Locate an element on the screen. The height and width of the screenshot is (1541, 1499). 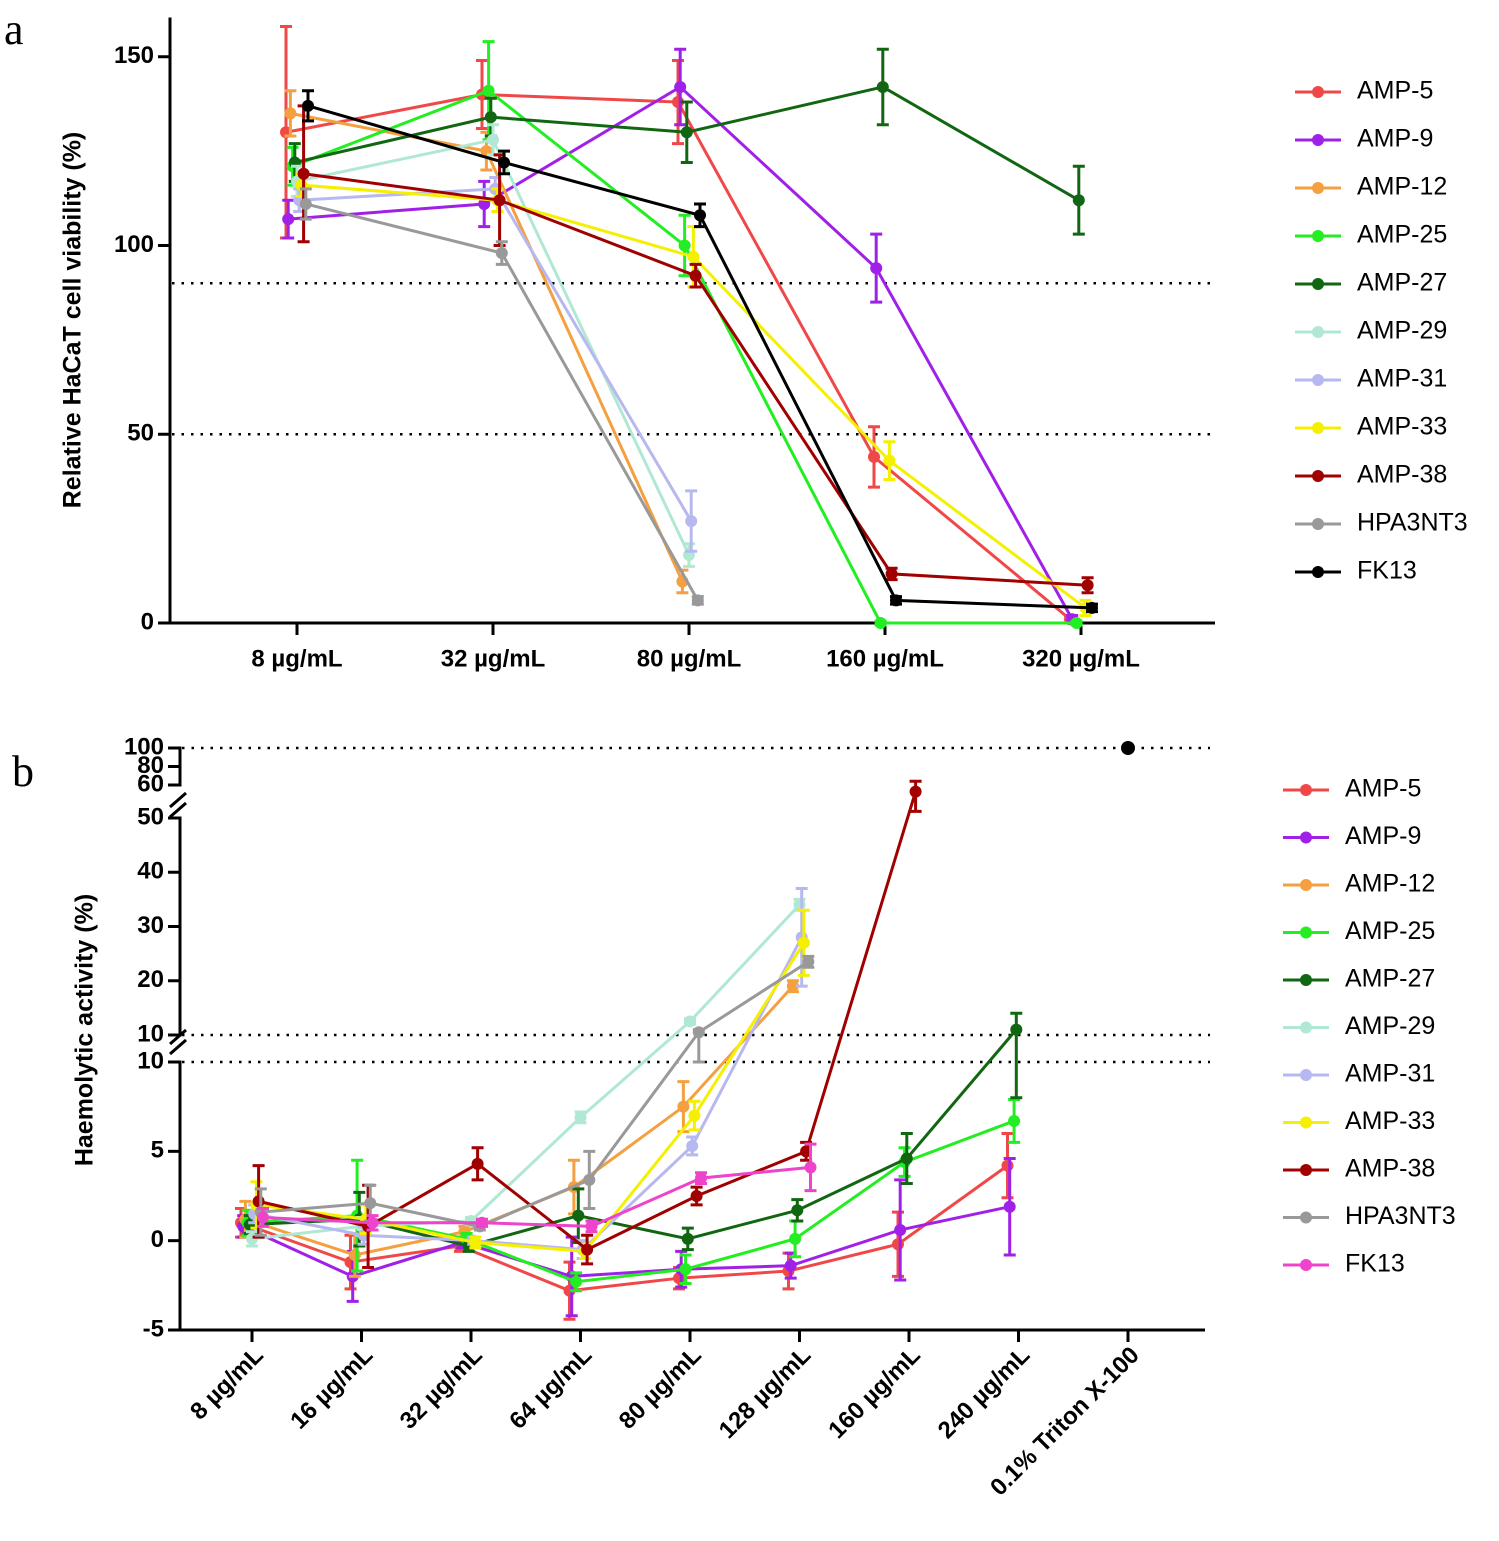
y-tick-label: 30 is located at coordinates (150, 925).